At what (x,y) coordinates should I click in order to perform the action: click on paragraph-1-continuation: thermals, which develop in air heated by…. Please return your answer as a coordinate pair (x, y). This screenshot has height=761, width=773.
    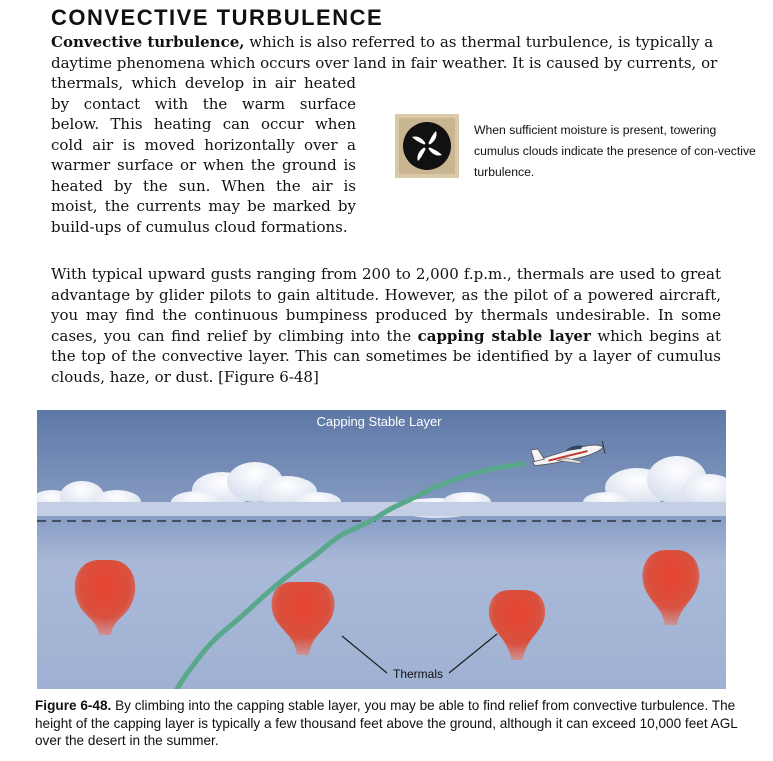
    Looking at the image, I should click on (203, 155).